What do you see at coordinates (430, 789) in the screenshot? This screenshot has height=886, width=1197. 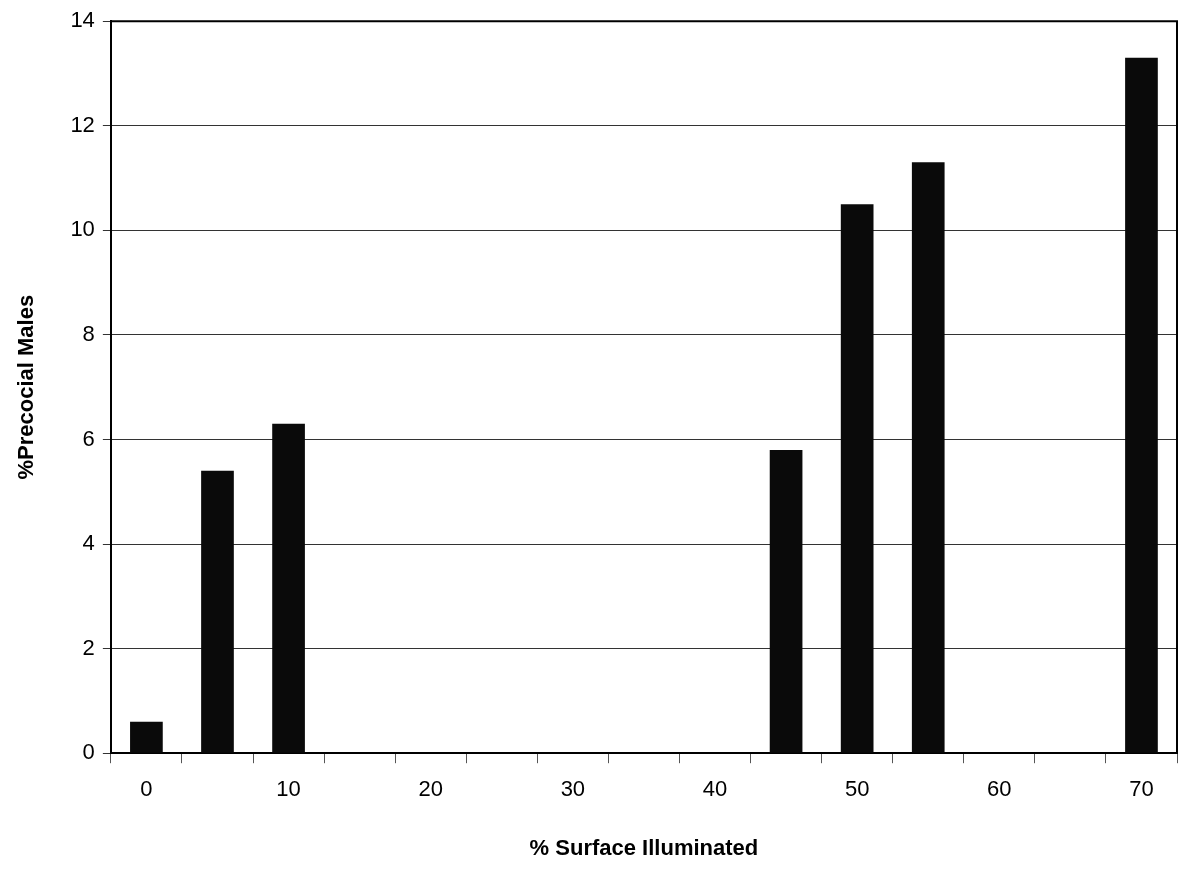 I see `x-tick-label: 20` at bounding box center [430, 789].